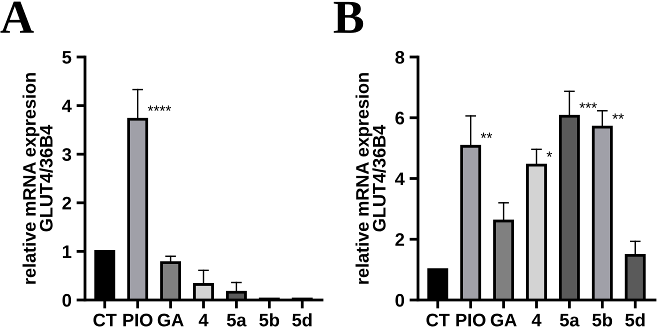 This screenshot has width=666, height=331. I want to click on annotation: ****, so click(160, 108).